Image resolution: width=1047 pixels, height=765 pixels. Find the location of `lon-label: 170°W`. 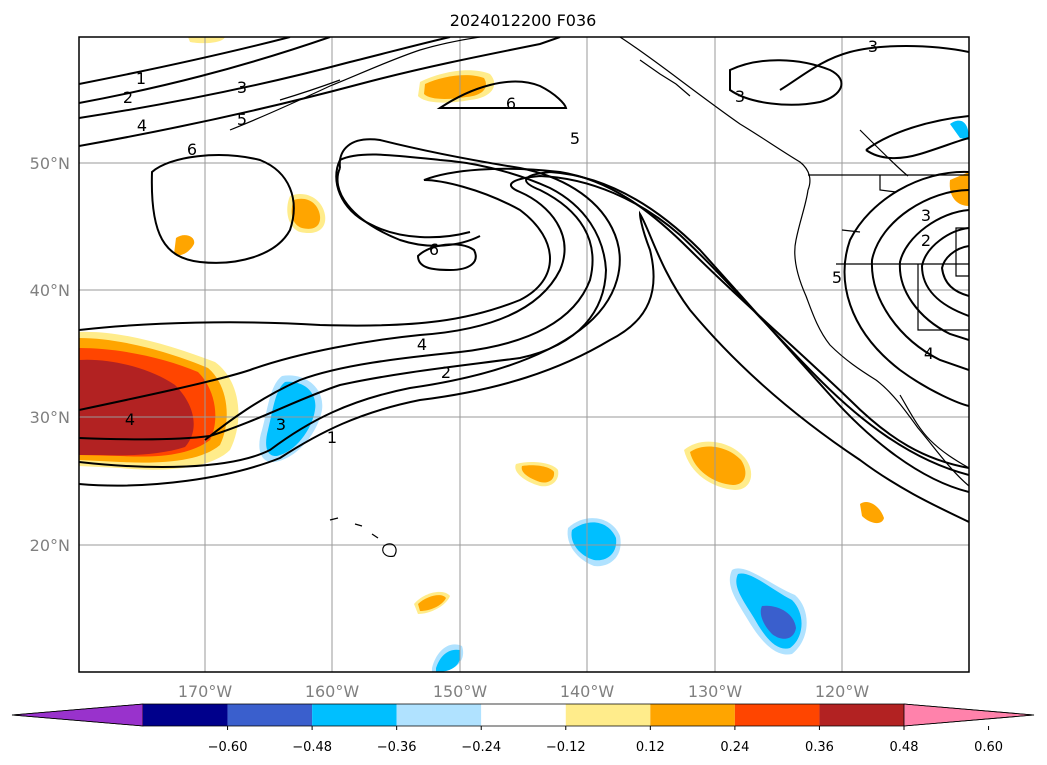

lon-label: 170°W is located at coordinates (205, 691).